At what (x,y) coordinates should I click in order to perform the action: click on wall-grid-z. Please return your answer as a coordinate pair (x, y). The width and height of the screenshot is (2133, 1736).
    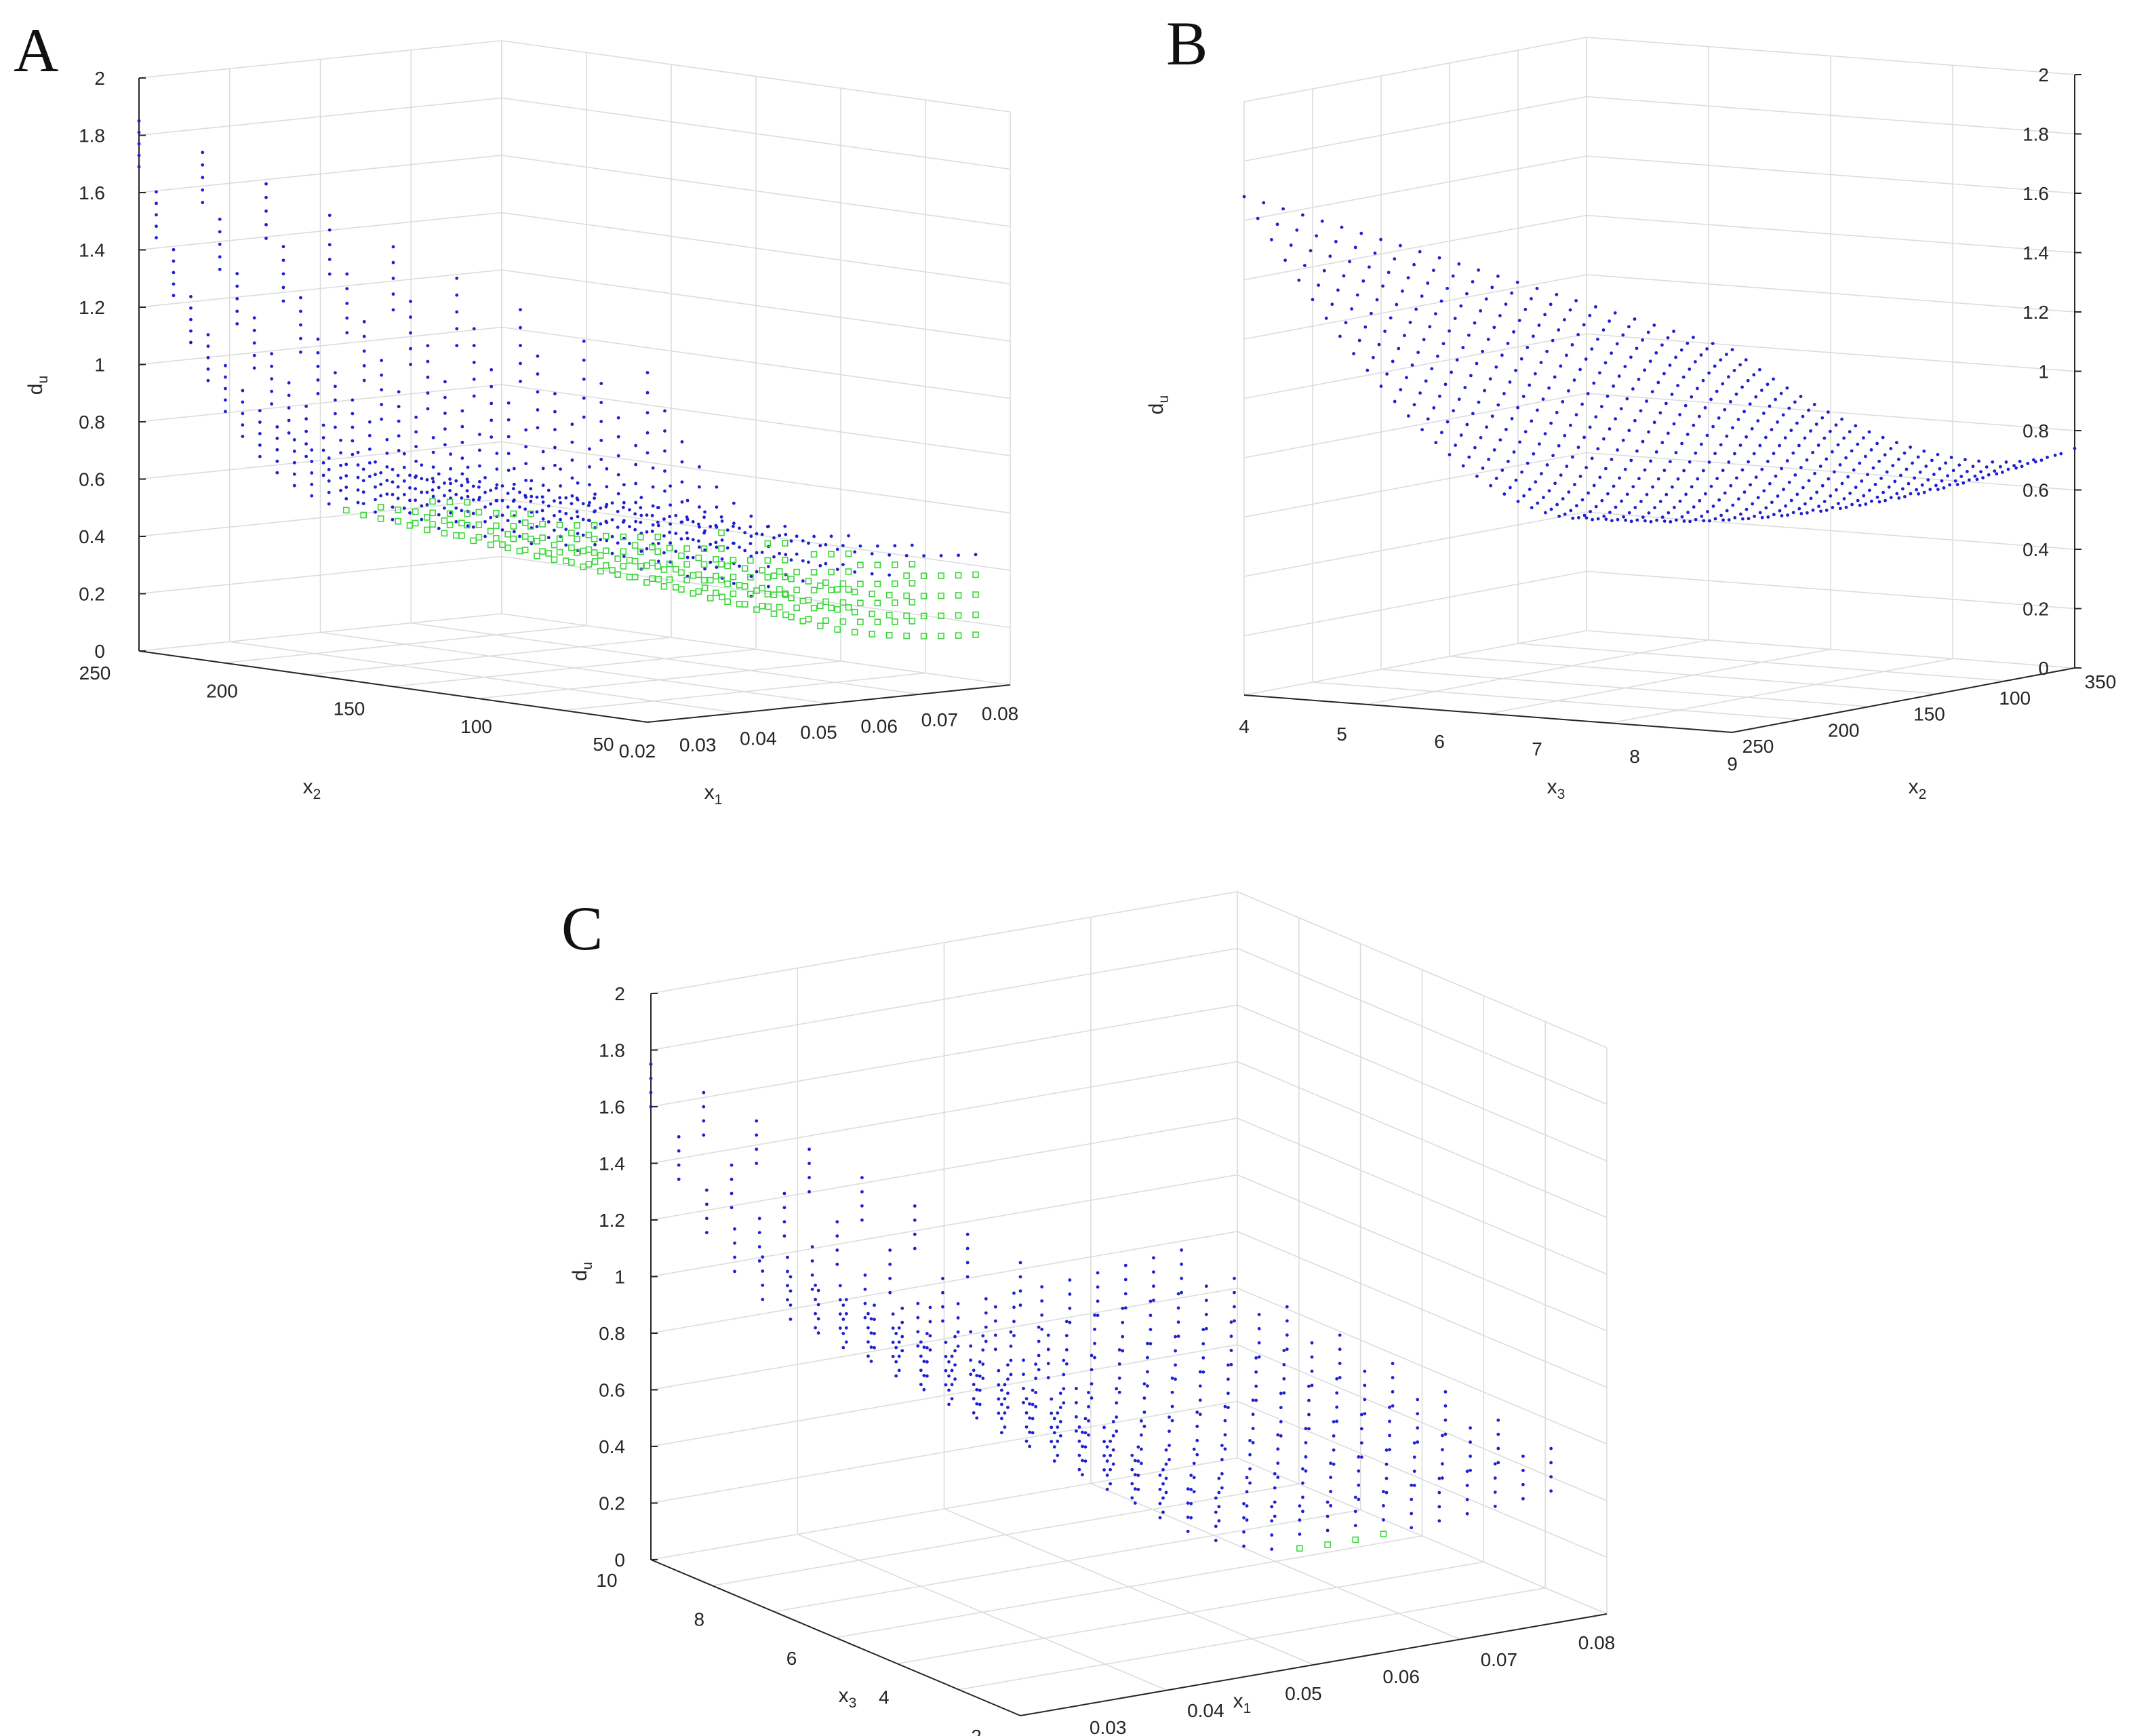
    Looking at the image, I should click on (1659, 544).